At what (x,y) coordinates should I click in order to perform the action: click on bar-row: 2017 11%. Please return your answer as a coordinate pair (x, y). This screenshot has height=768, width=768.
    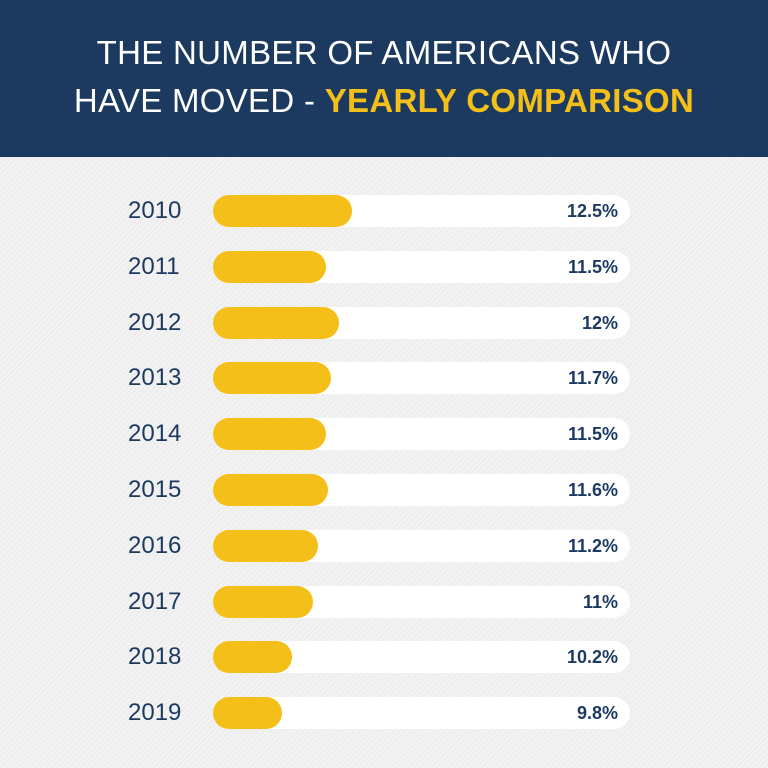
    Looking at the image, I should click on (384, 601).